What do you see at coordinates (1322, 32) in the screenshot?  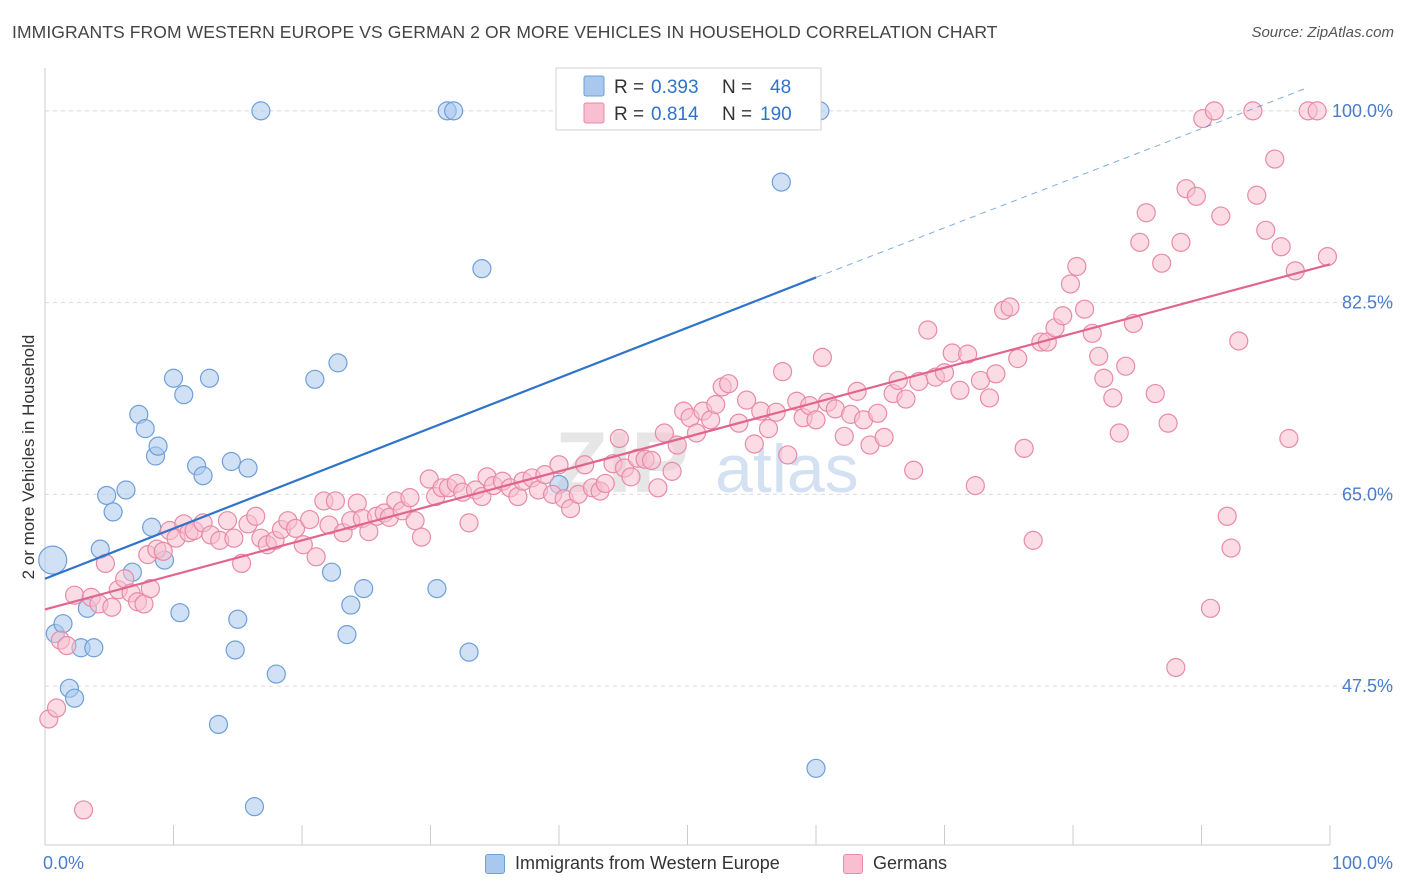 I see `chart-source: Source: ZipAtlas.com` at bounding box center [1322, 32].